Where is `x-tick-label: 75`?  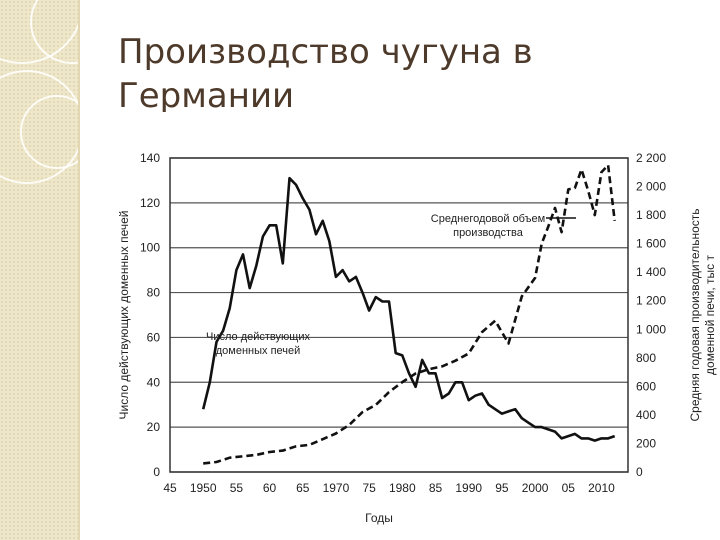 x-tick-label: 75 is located at coordinates (369, 488).